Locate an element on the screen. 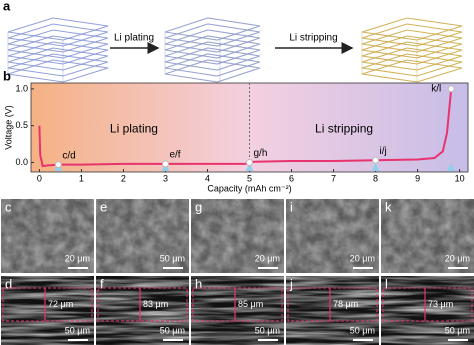 The width and height of the screenshot is (474, 345). thickness-label: 72 μm is located at coordinates (60, 304).